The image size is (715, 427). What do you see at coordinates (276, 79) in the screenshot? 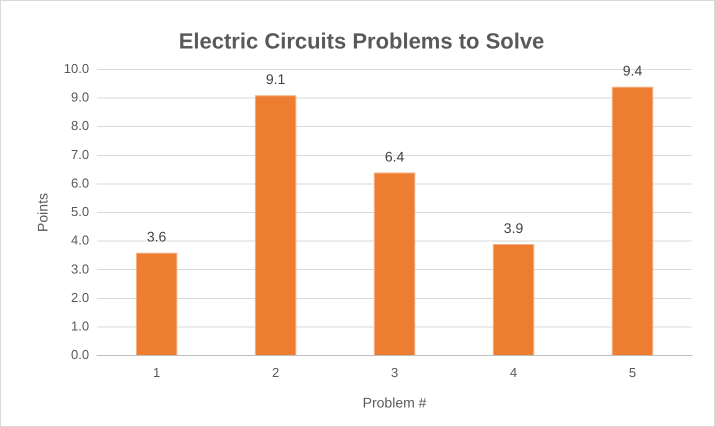
I see `data-label: 9.1` at bounding box center [276, 79].